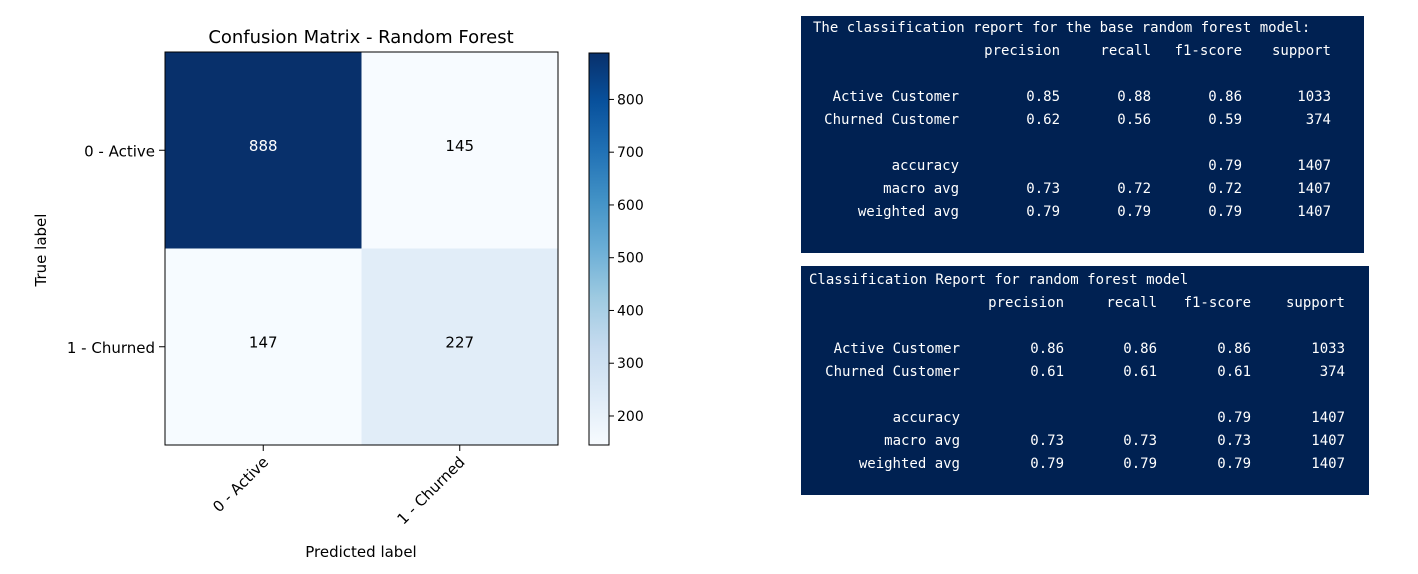  What do you see at coordinates (1225, 120) in the screenshot?
I see `report-cell: 0.59` at bounding box center [1225, 120].